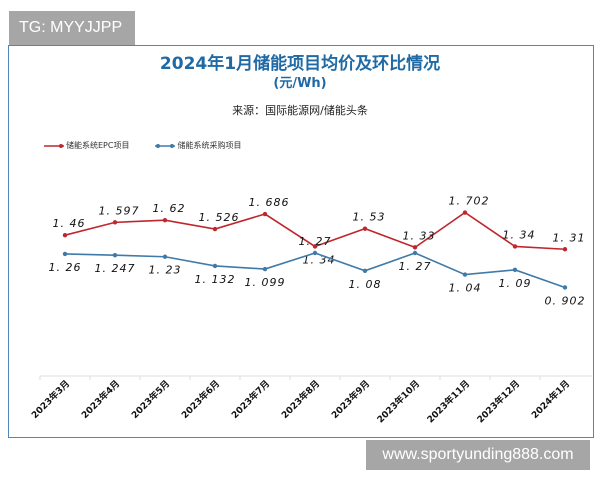  Describe the element at coordinates (165, 145) in the screenshot. I see `legend-marker-procurement` at that location.